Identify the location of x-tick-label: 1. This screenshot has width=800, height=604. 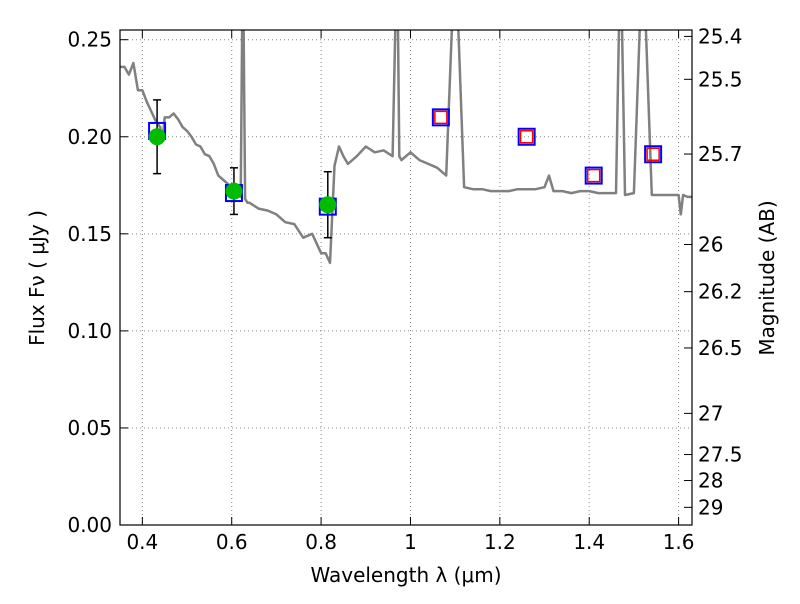
(410, 542).